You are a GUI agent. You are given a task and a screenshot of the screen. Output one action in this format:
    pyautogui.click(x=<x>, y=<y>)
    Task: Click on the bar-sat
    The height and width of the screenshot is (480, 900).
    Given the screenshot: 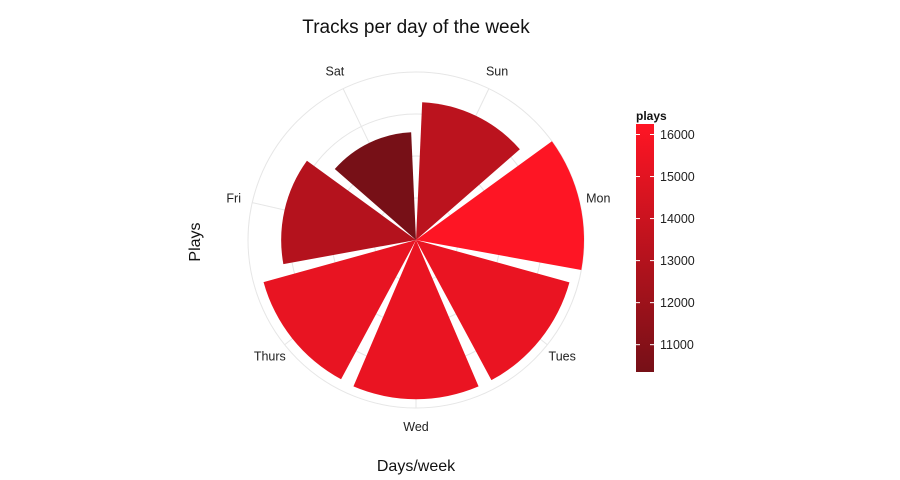 What is the action you would take?
    pyautogui.click(x=375, y=186)
    